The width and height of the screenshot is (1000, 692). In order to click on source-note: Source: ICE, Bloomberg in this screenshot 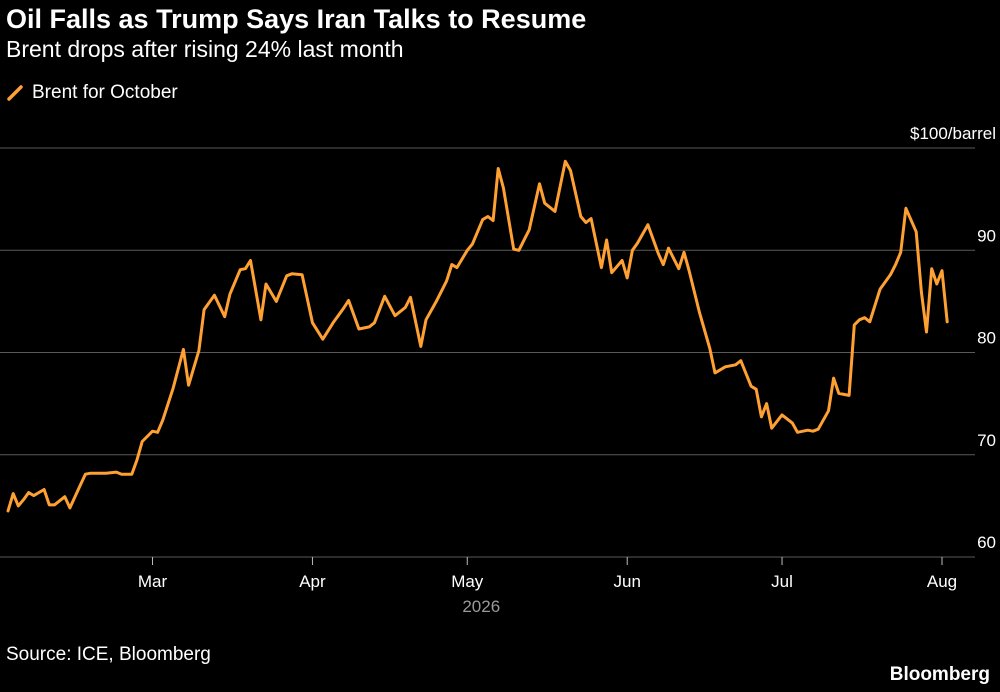, I will do `click(108, 654)`.